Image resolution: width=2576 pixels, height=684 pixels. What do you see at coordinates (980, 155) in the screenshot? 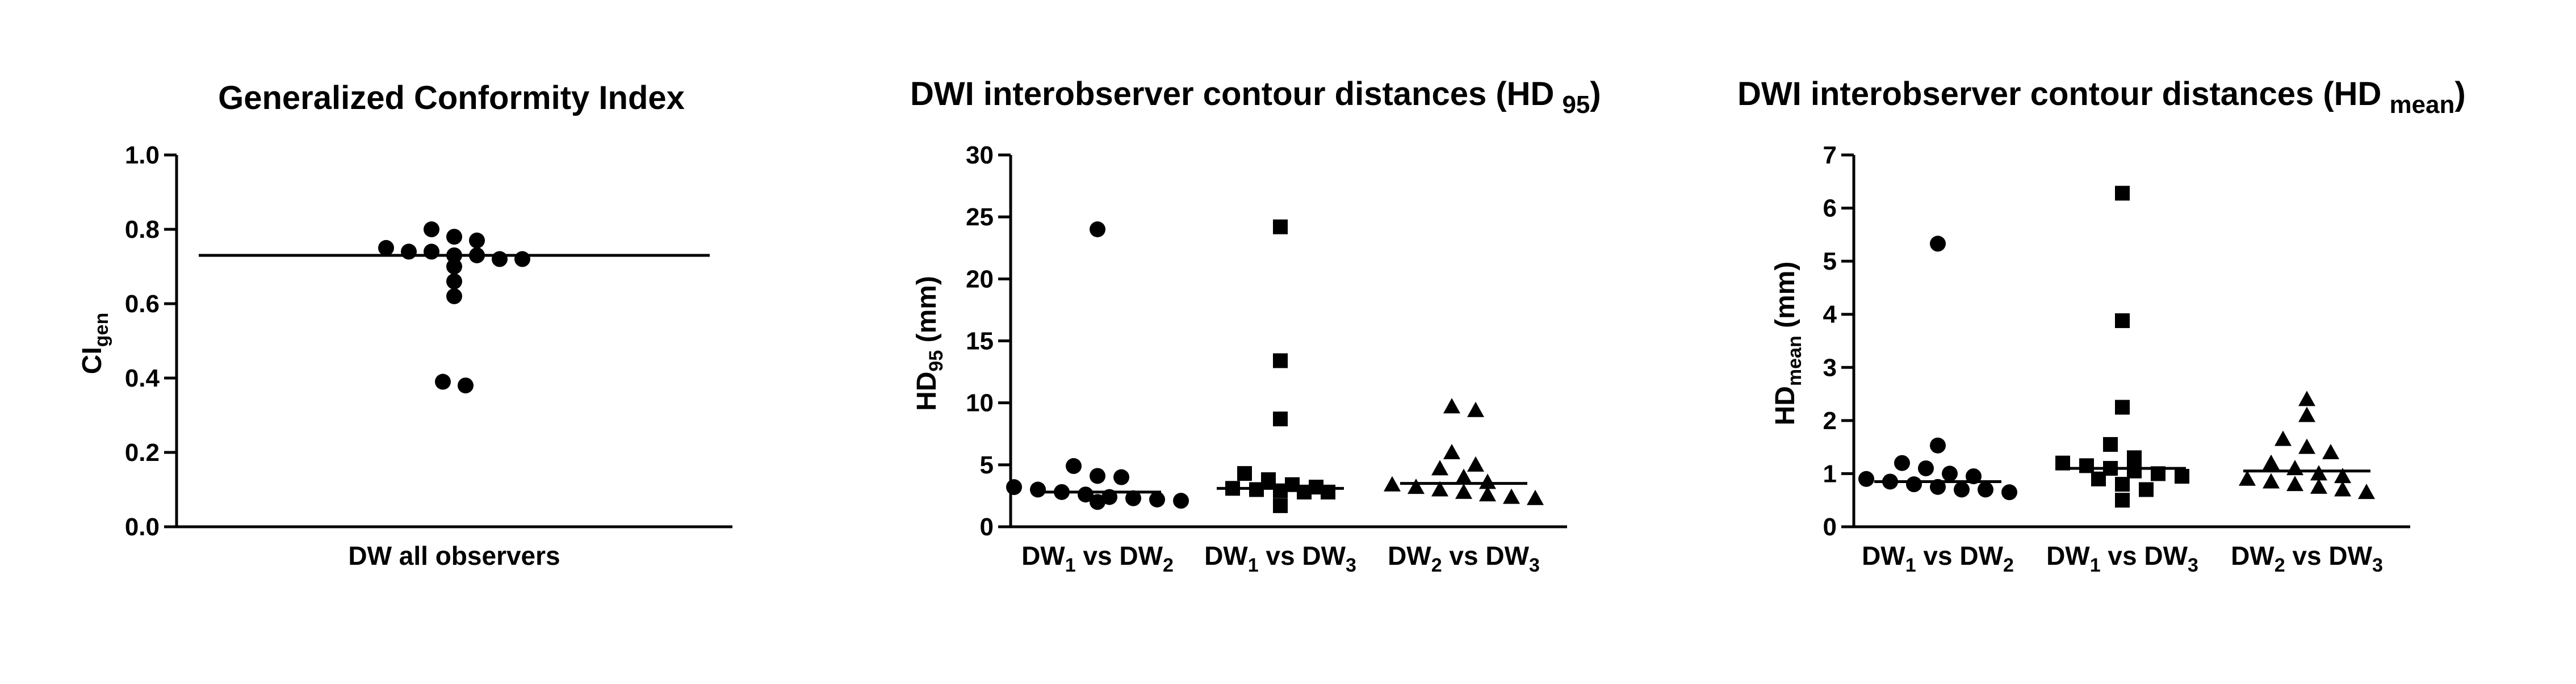
I see `y-tick-label: 30` at bounding box center [980, 155].